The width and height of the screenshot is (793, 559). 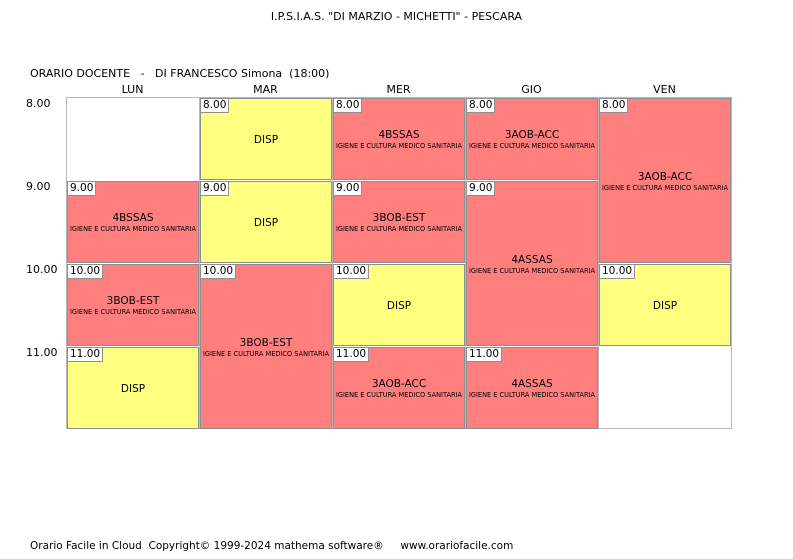 I want to click on day-header-lun: LUN, so click(x=132, y=89).